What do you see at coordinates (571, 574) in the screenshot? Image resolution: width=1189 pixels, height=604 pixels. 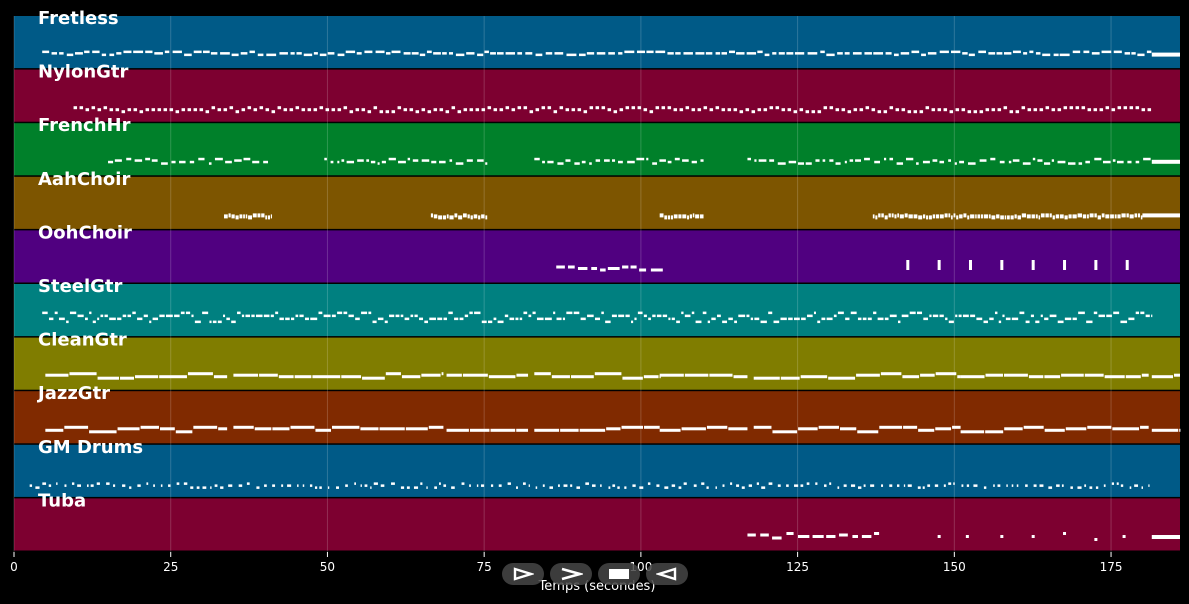 I see `fast-forward-button` at bounding box center [571, 574].